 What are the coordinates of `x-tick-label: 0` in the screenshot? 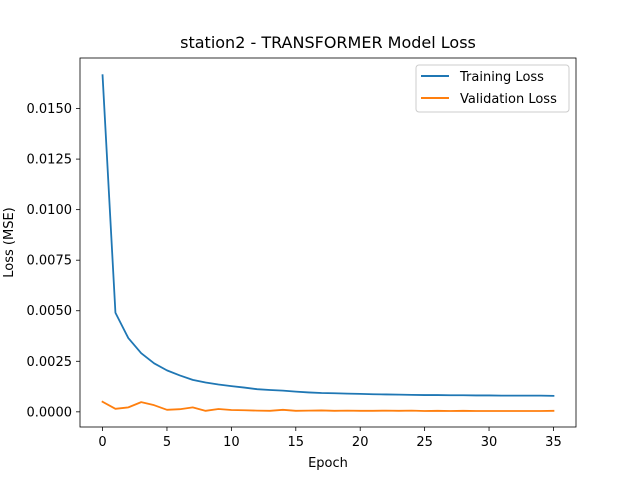 It's located at (102, 442).